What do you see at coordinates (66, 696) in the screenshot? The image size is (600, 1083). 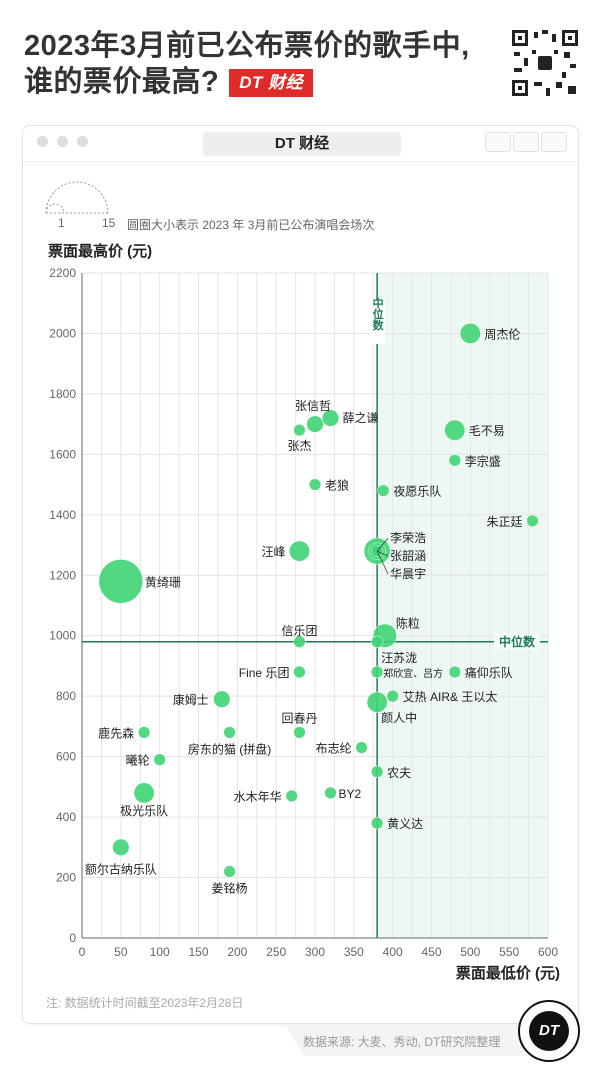 I see `y-tick-label: 800` at bounding box center [66, 696].